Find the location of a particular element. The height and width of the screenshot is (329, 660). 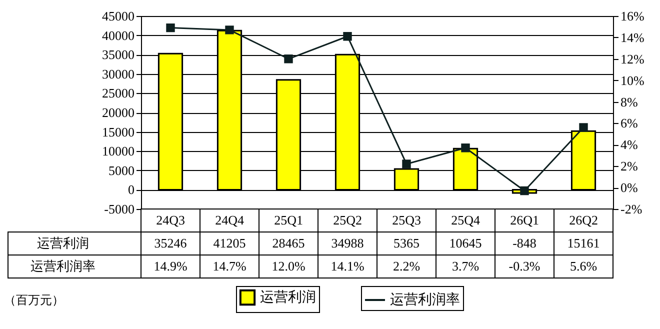

x-tick-label: 25Q2 is located at coordinates (347, 220).